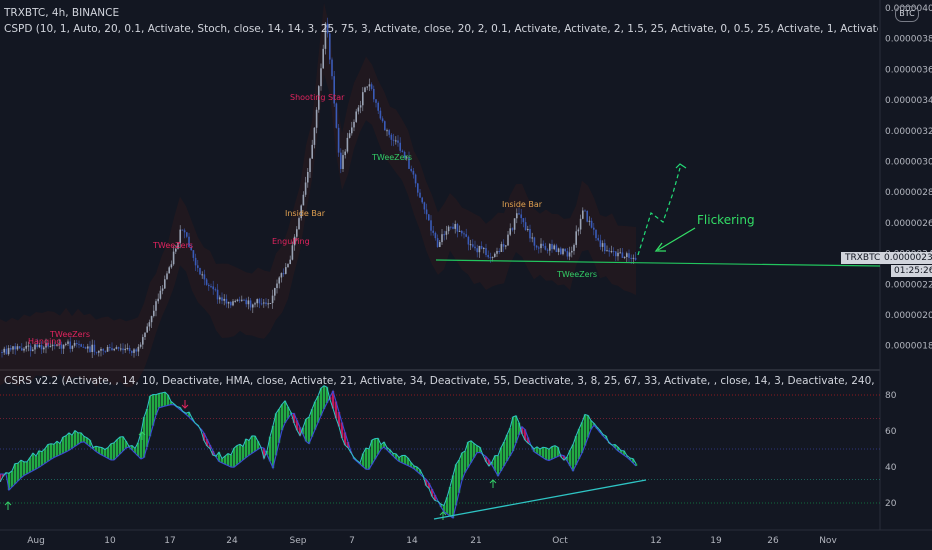 The image size is (932, 550). Describe the element at coordinates (110, 541) in the screenshot. I see `time-tick-label: 10` at that location.